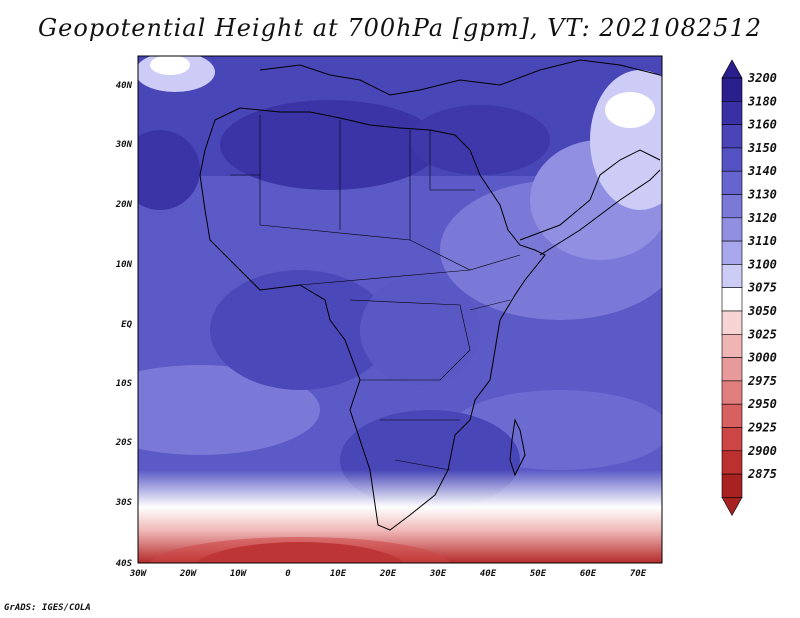 The width and height of the screenshot is (800, 618). Describe the element at coordinates (239, 574) in the screenshot. I see `lon-label: 10W` at that location.